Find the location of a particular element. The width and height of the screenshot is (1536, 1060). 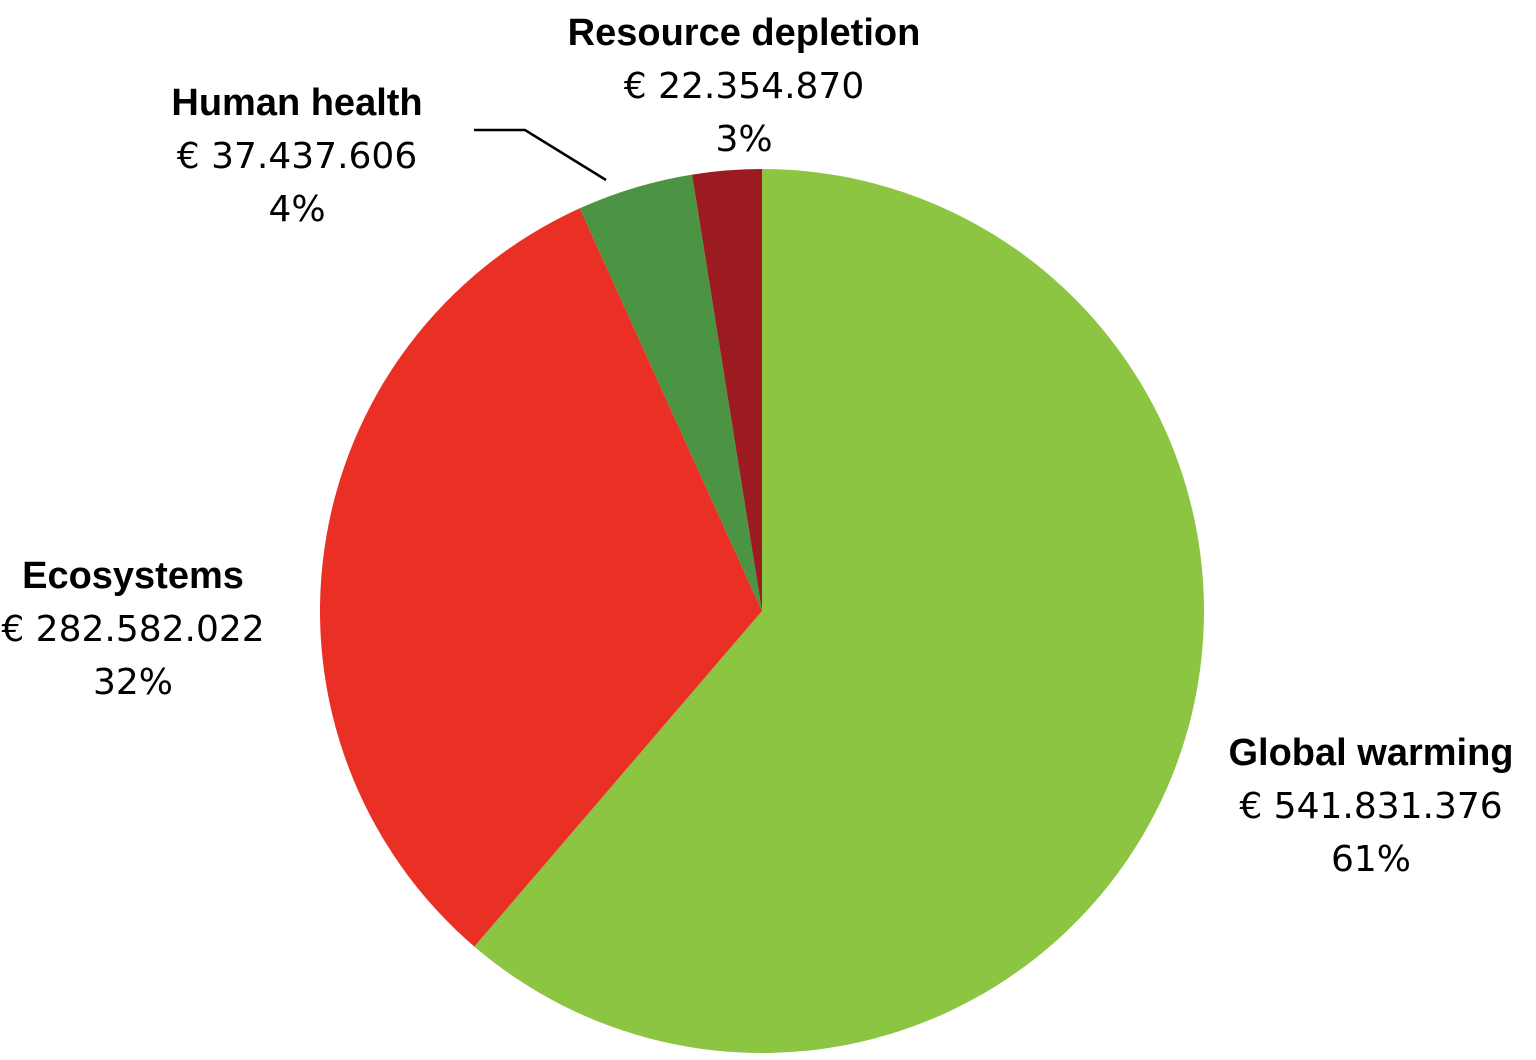

slice-percent-ecosystems: 32% is located at coordinates (133, 682).